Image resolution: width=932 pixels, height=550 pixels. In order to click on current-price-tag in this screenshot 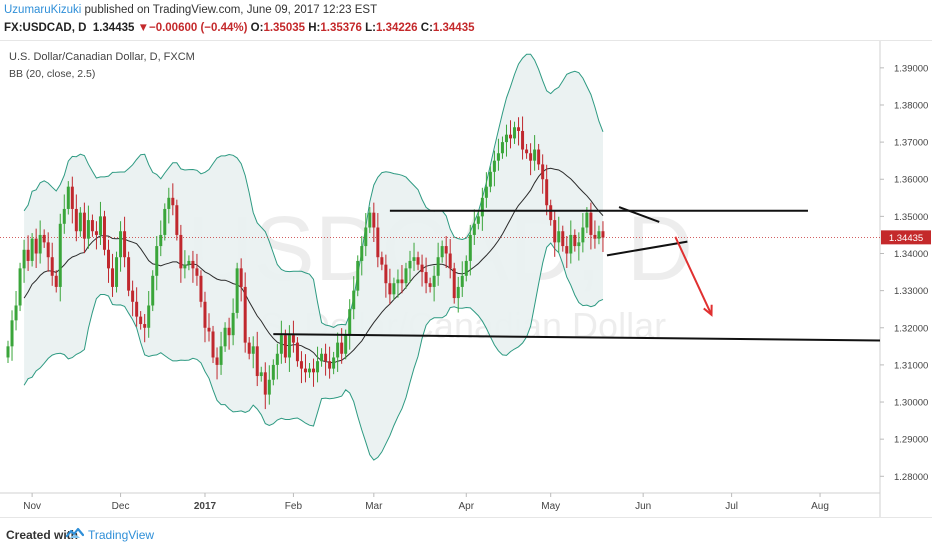, I will do `click(906, 237)`.